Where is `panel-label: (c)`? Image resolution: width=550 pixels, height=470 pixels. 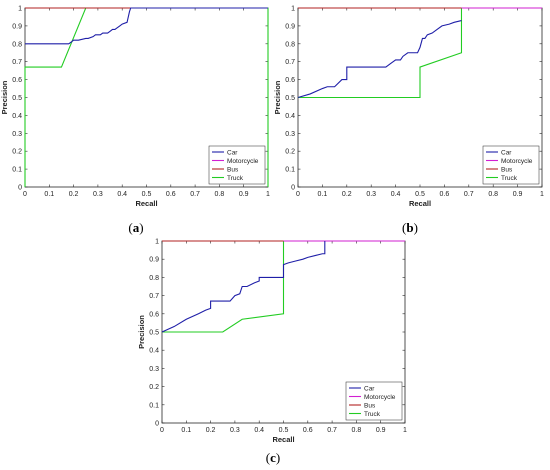 panel-label: (c) is located at coordinates (273, 457).